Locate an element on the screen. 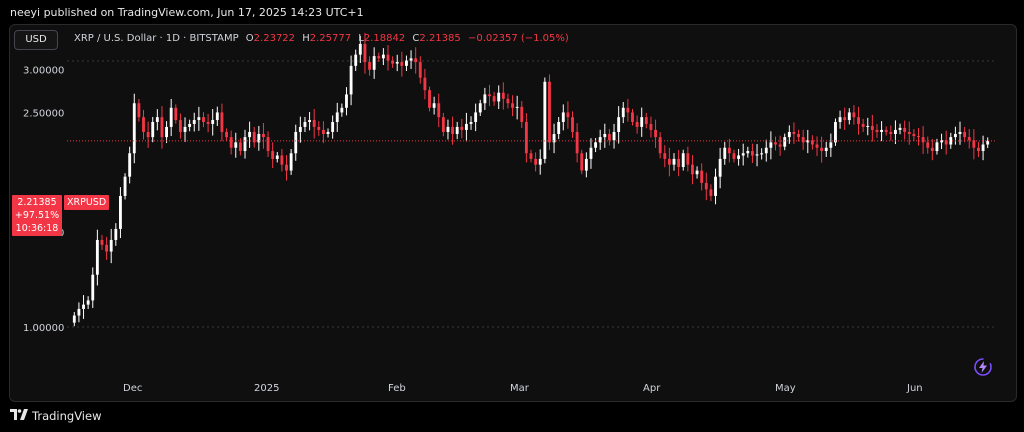 The image size is (1024, 432). currency-button: USD is located at coordinates (36, 40).